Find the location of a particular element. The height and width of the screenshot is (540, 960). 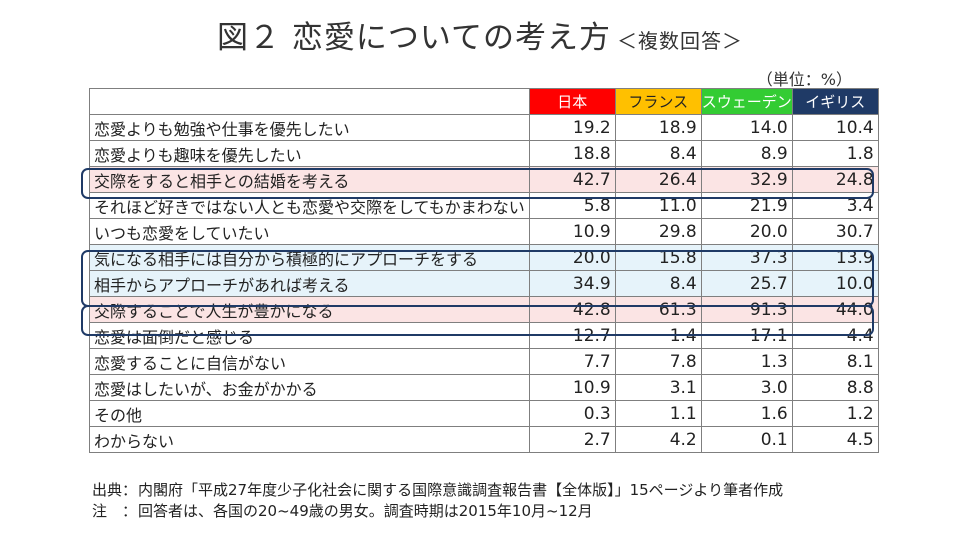

table-row: 恋愛よりも勉強や仕事を優先したい 19.2 18.9 14.0 10.4 is located at coordinates (484, 127).